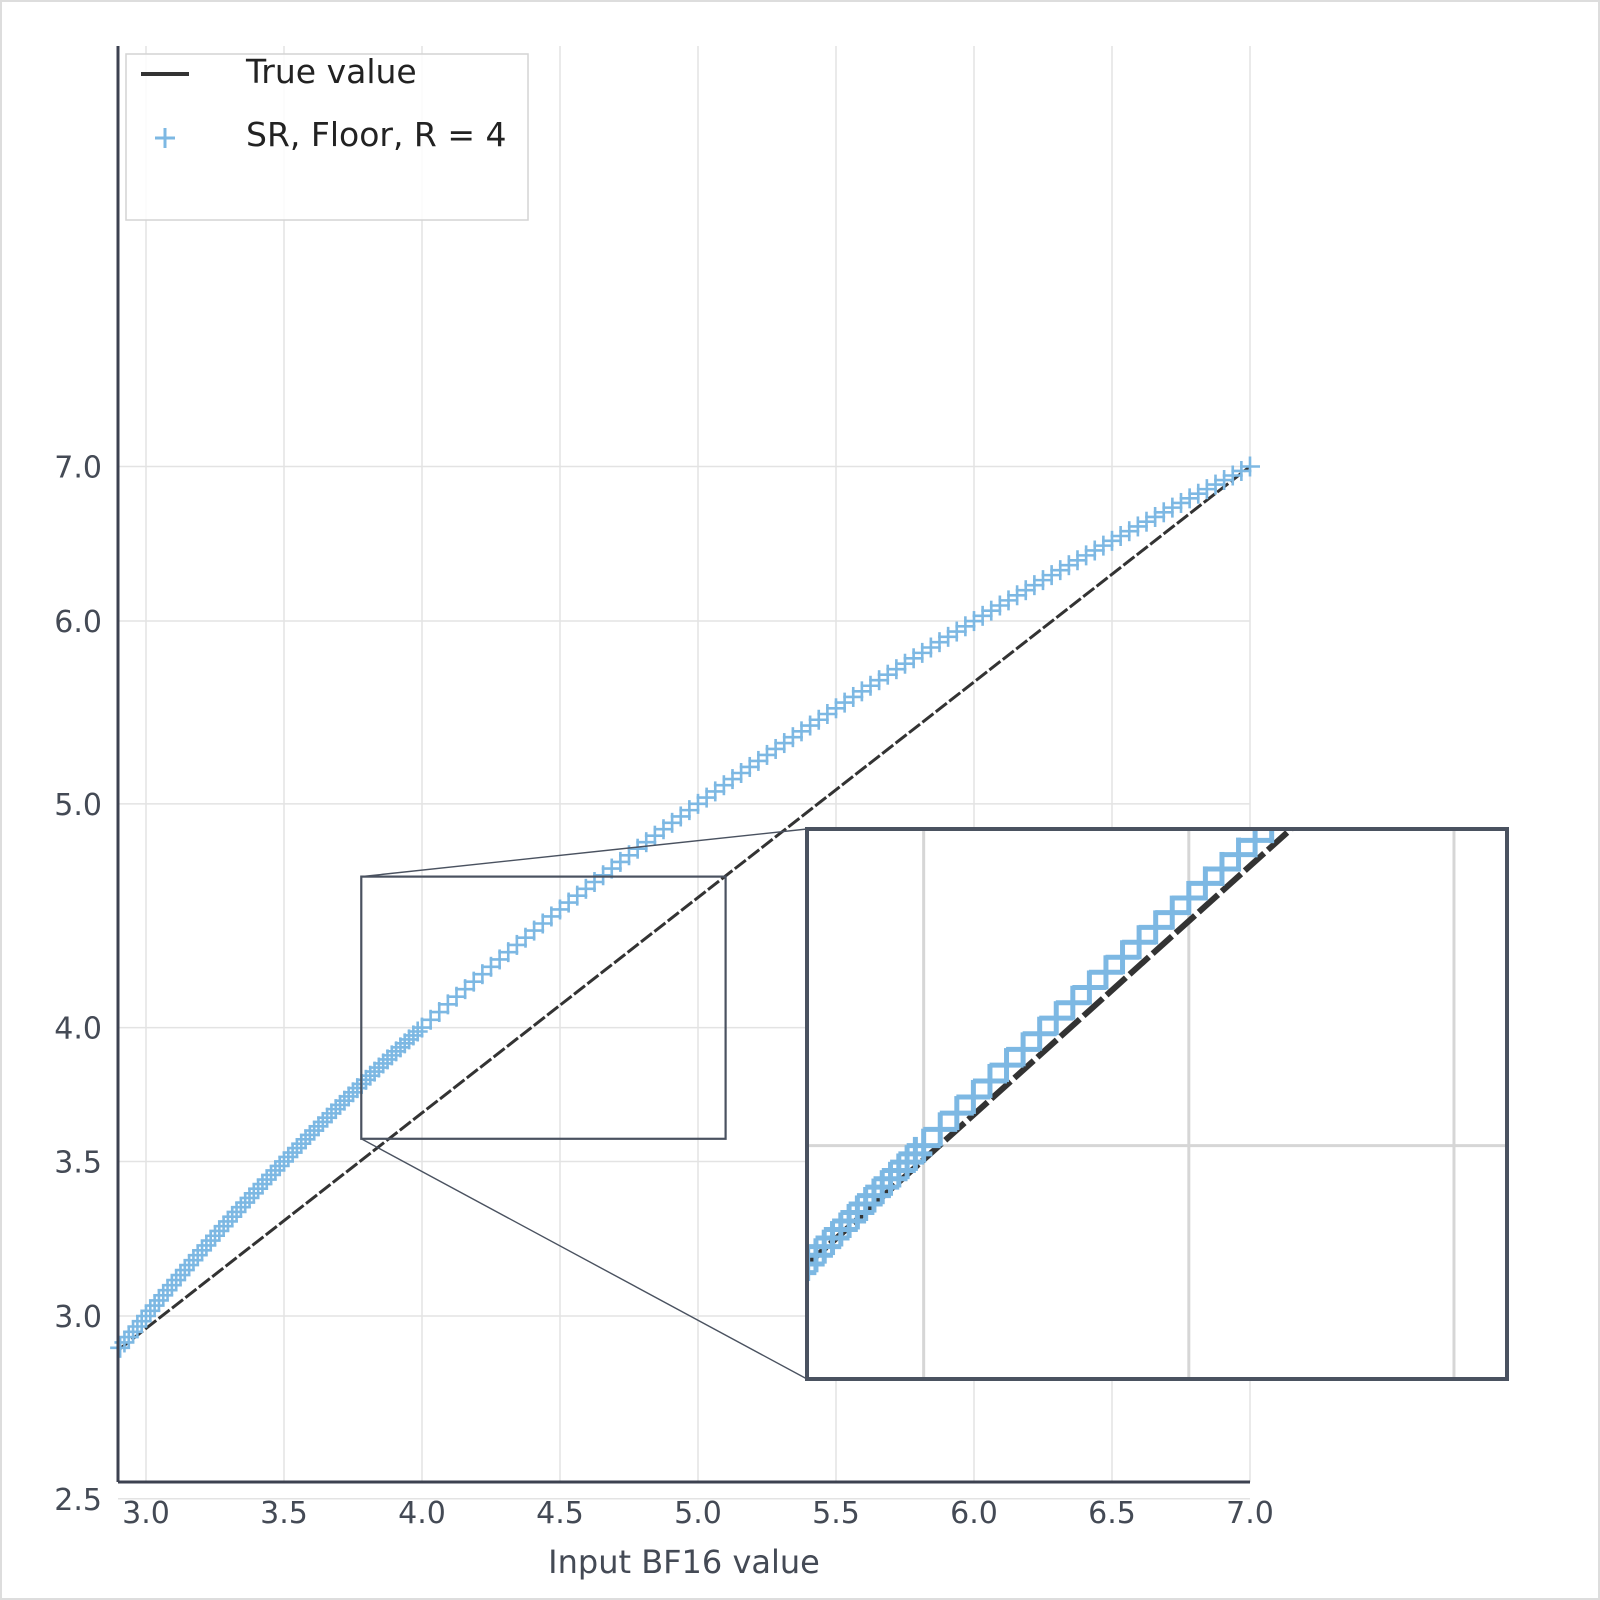  I want to click on legend-plus-swatch, so click(165, 138).